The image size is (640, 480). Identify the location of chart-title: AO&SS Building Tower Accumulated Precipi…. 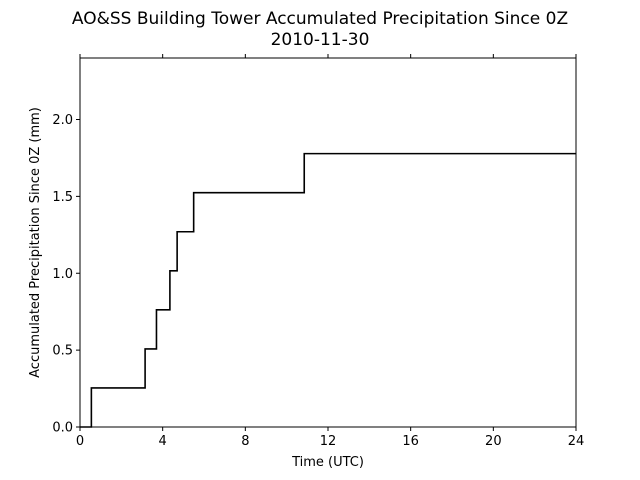
(320, 19).